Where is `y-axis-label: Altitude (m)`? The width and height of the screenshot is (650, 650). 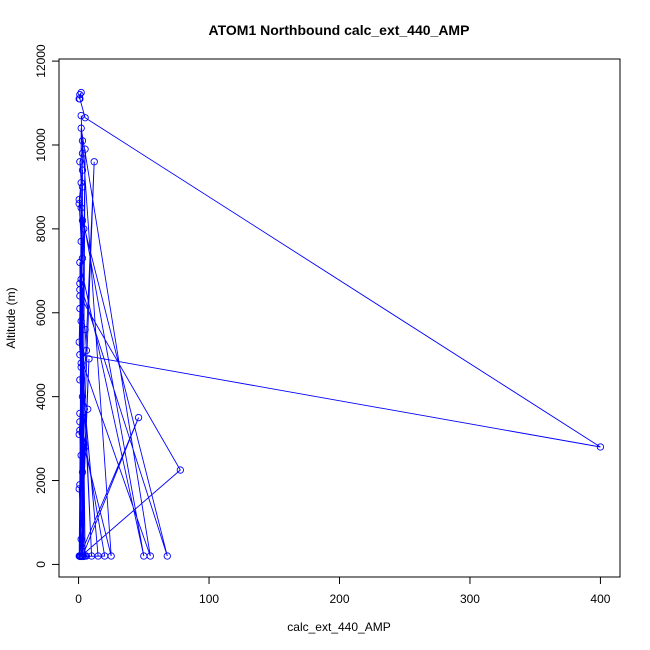 y-axis-label: Altitude (m) is located at coordinates (11, 317).